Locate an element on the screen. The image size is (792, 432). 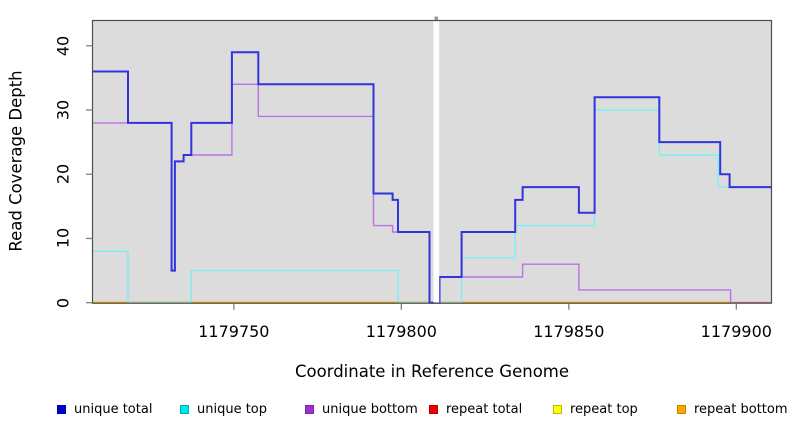
y-tick-label: 30 is located at coordinates (63, 110).